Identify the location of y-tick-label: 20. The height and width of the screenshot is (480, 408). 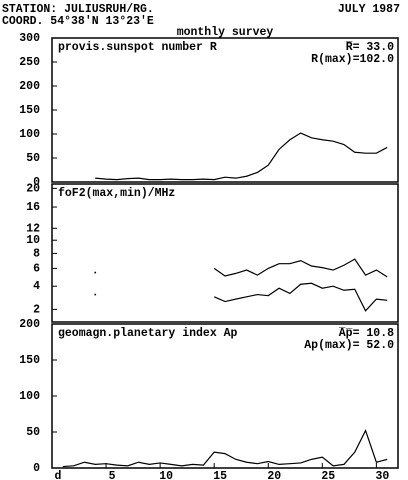
(33, 188).